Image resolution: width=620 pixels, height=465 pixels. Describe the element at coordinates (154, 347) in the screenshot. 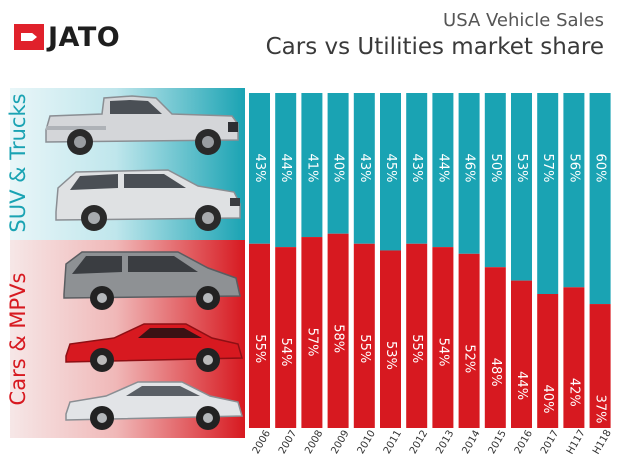

I see `sports-car-icon` at that location.